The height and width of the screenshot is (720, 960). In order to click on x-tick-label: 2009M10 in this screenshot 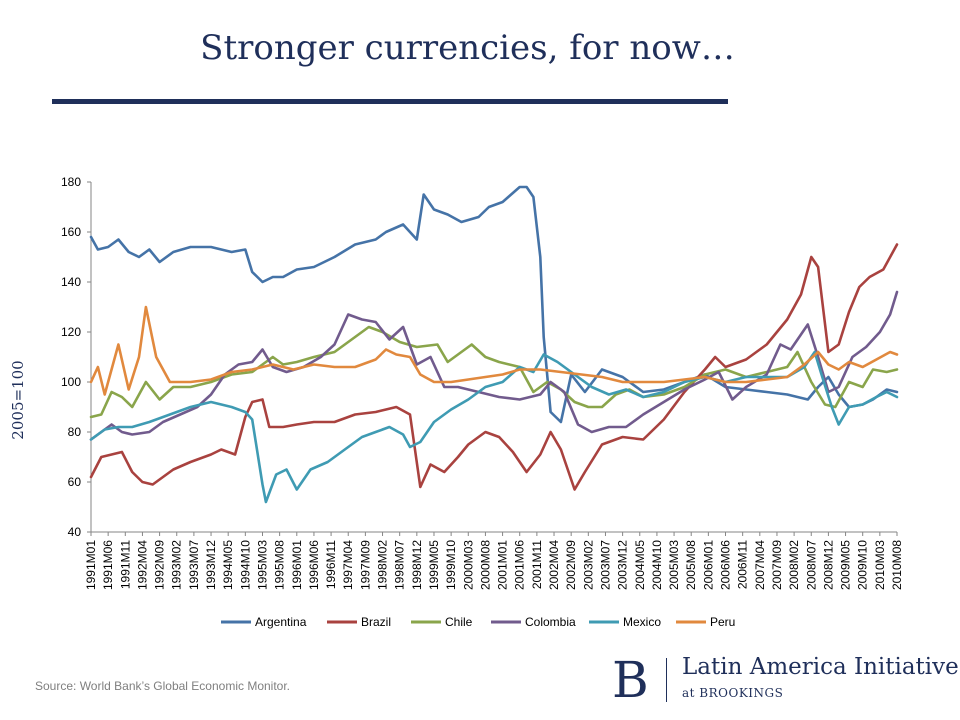, I will do `click(863, 565)`.